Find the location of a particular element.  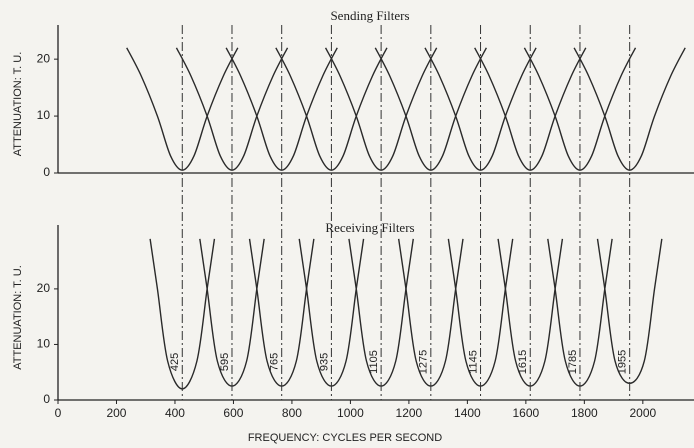

x-tick-label: 400 is located at coordinates (175, 413).